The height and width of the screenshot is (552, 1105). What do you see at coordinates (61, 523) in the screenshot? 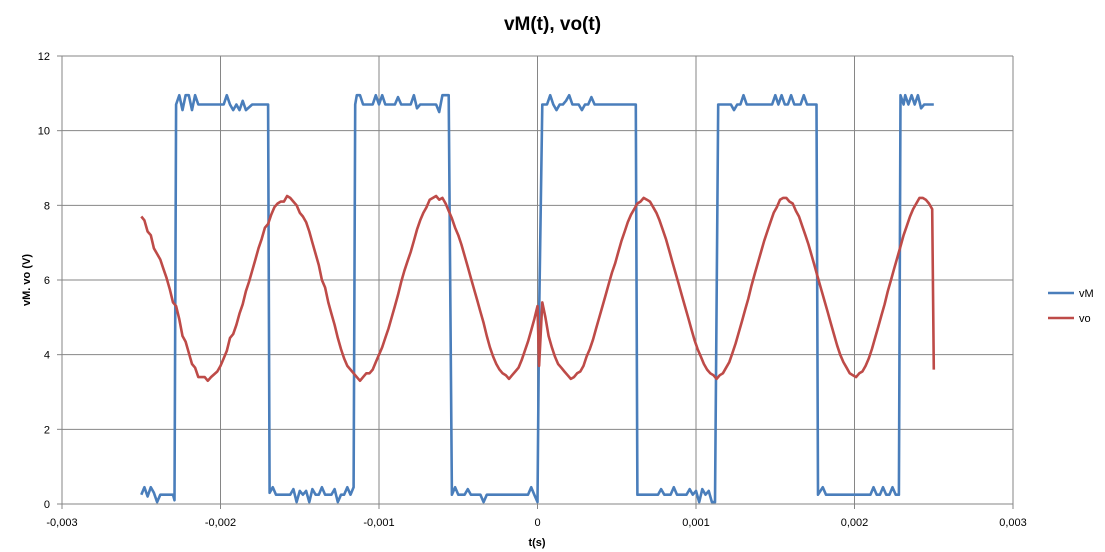
I see `x-tick-label: -0,003` at bounding box center [61, 523].